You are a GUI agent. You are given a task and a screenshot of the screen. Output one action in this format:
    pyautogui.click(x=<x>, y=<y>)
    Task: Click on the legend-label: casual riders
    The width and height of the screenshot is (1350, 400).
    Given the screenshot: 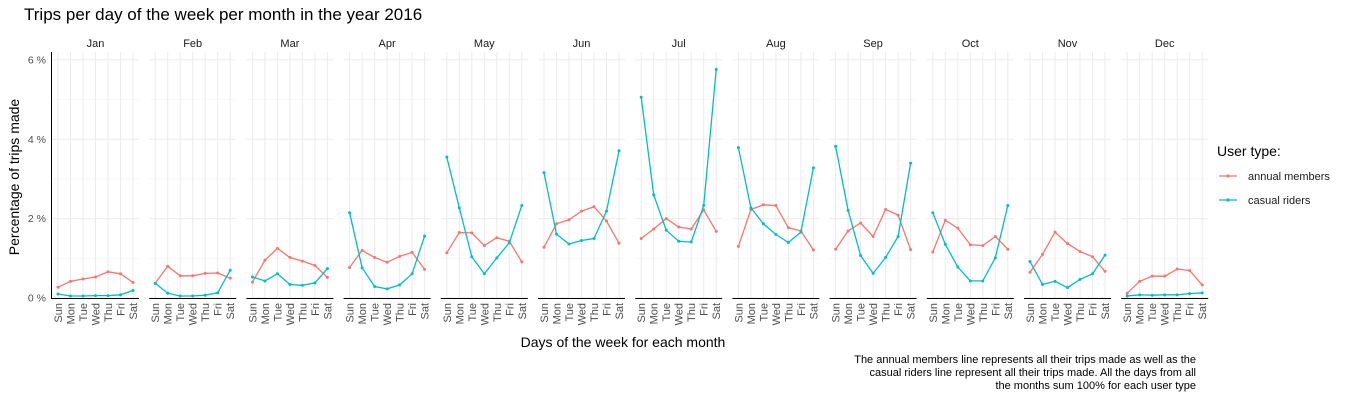 What is the action you would take?
    pyautogui.click(x=1279, y=201)
    